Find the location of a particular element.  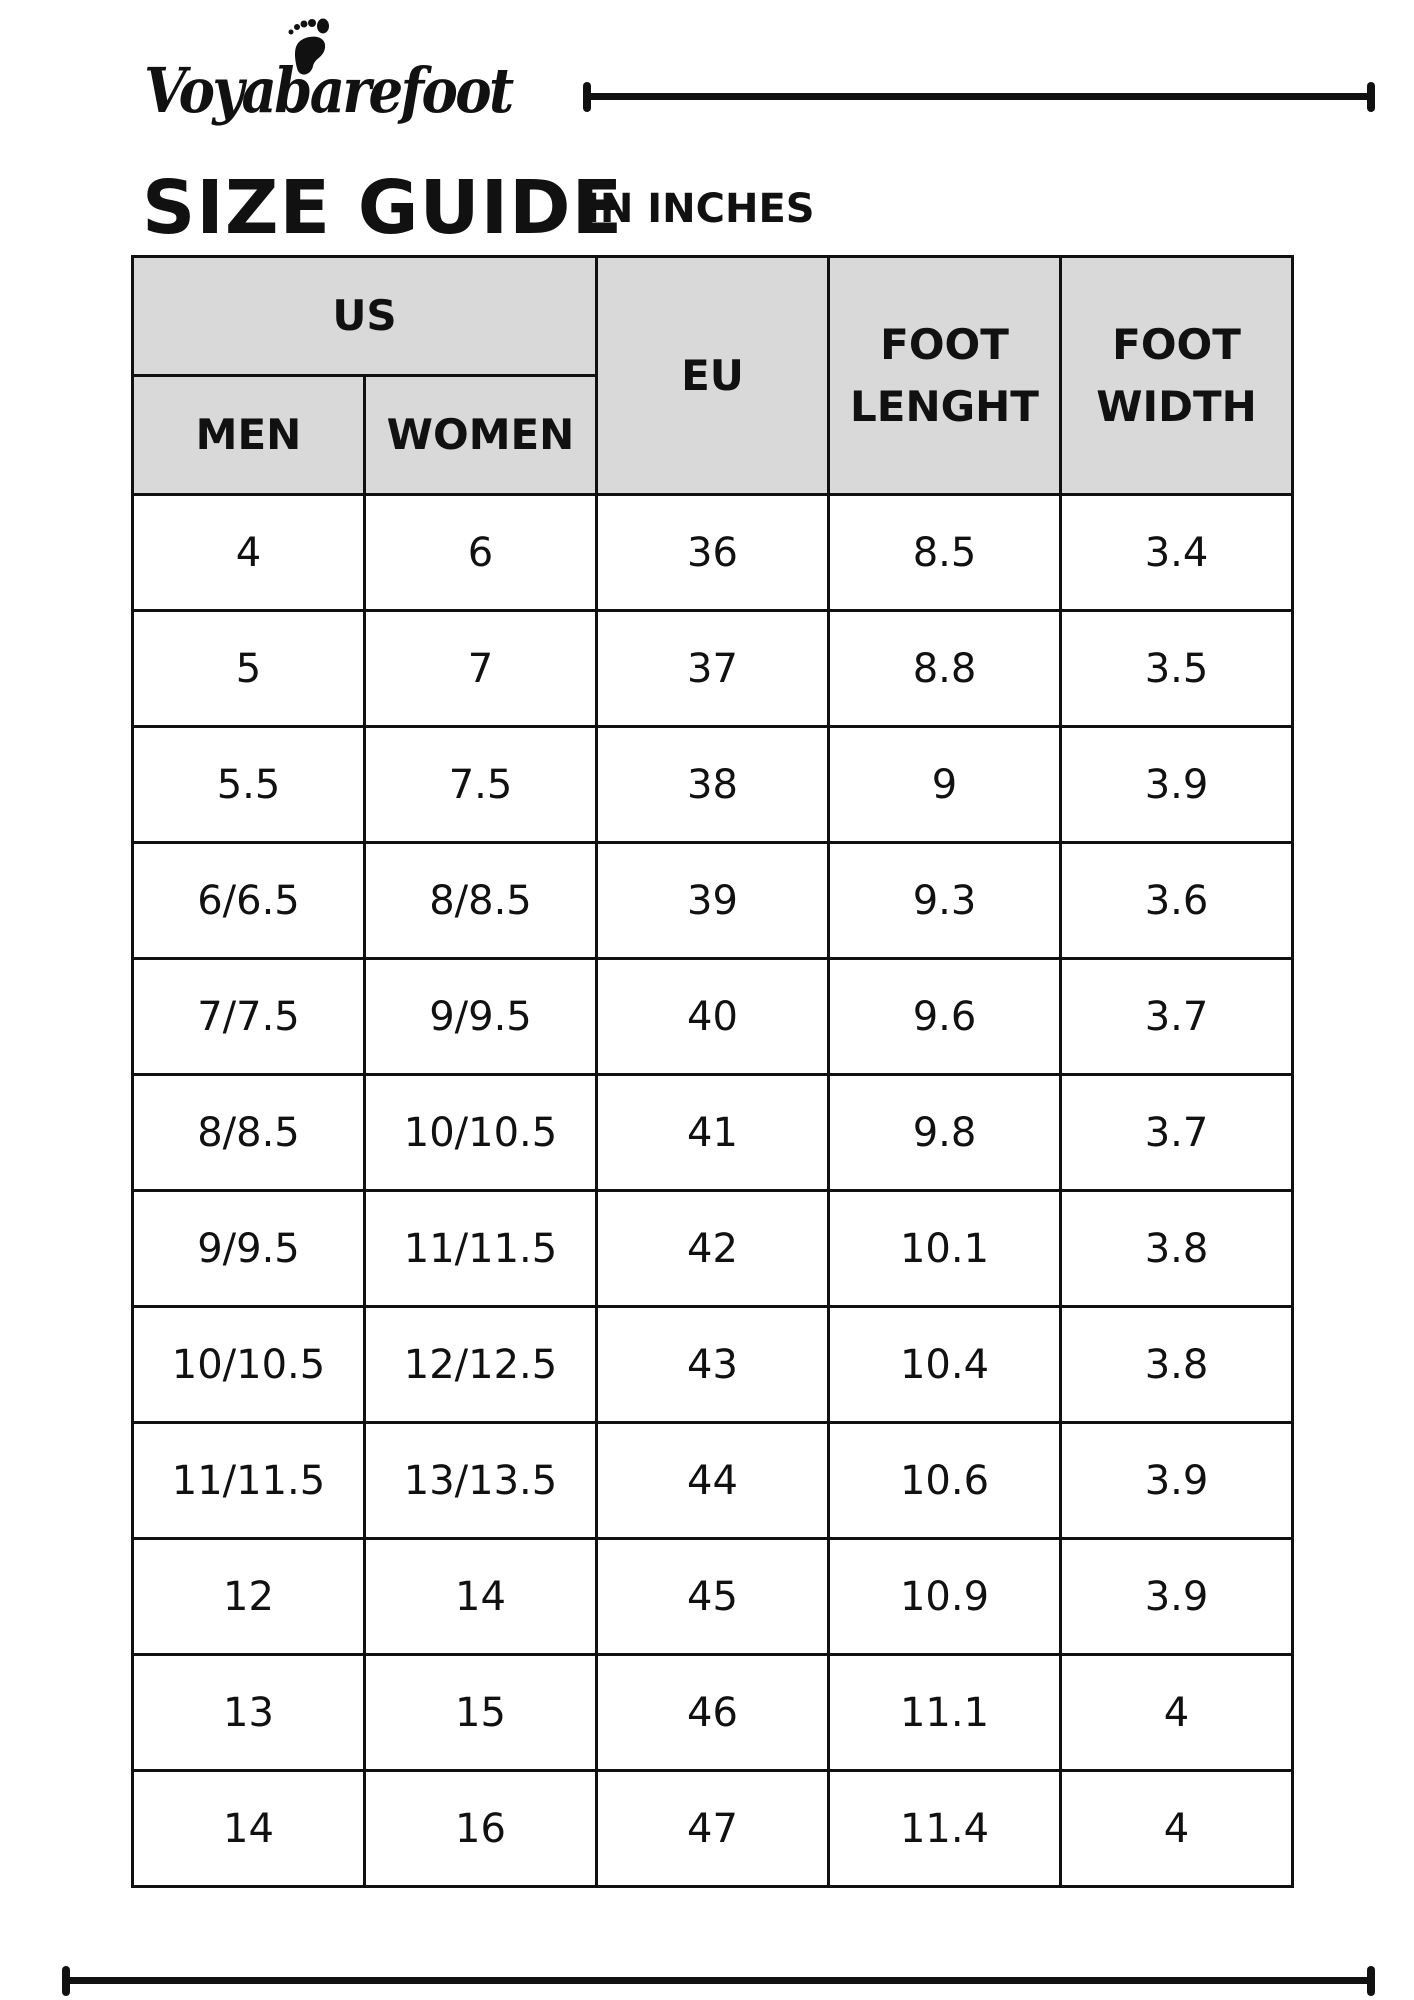

cell-men: 11/11.5 is located at coordinates (248, 1480).